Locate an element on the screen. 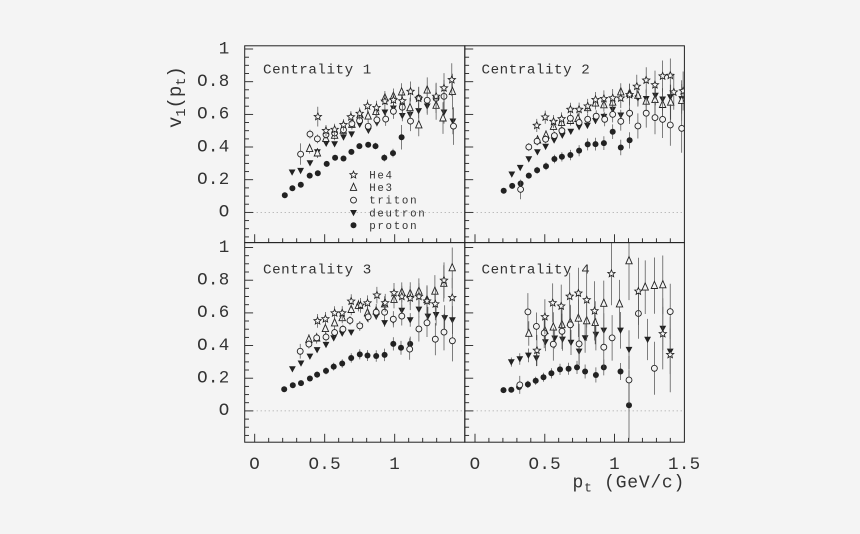 The width and height of the screenshot is (860, 534). svg-text: Centrality 4 is located at coordinates (536, 271).